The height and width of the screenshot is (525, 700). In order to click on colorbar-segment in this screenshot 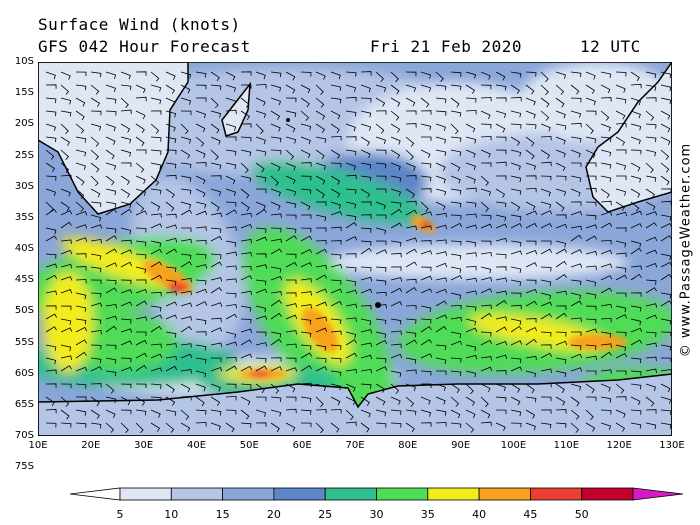, I will do `click(453, 494)`.